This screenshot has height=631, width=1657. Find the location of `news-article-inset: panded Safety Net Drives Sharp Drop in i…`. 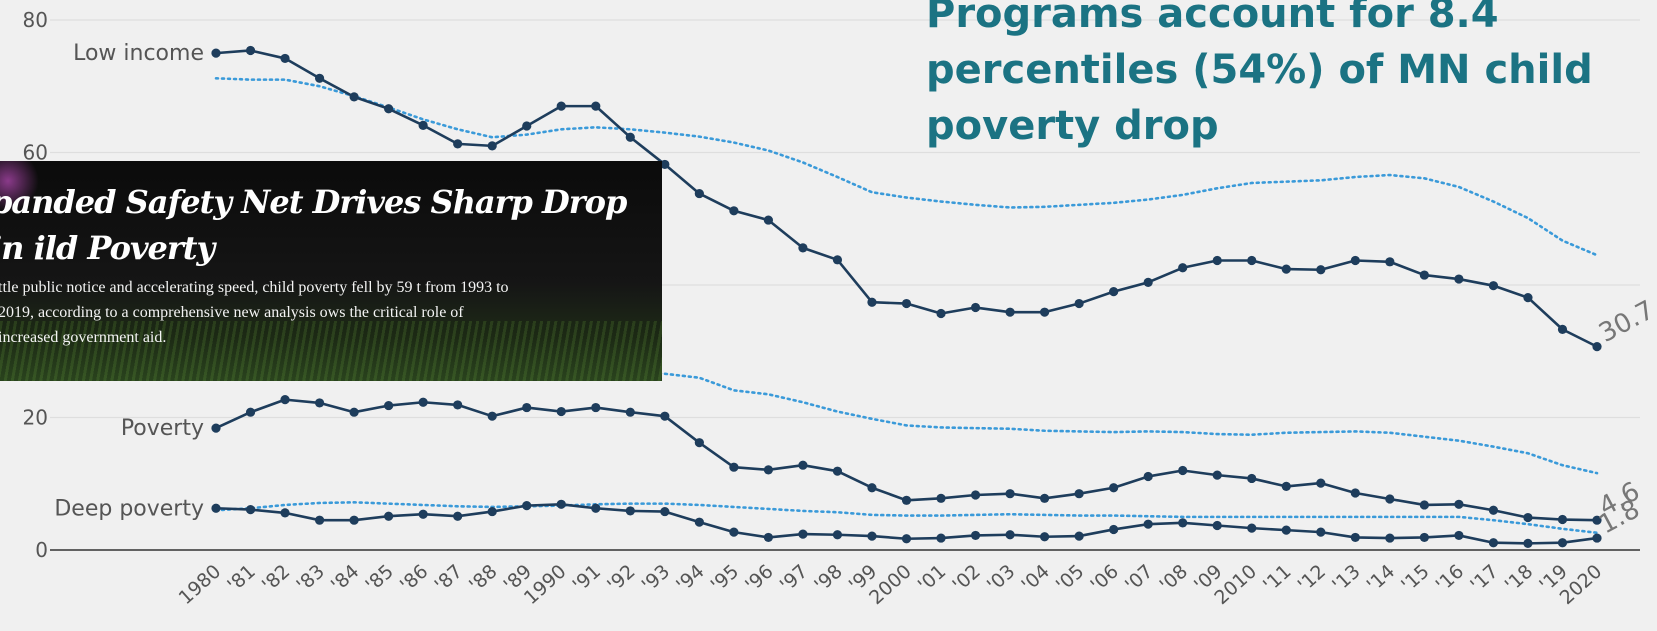

news-article-inset: panded Safety Net Drives Sharp Drop in i… is located at coordinates (331, 271).